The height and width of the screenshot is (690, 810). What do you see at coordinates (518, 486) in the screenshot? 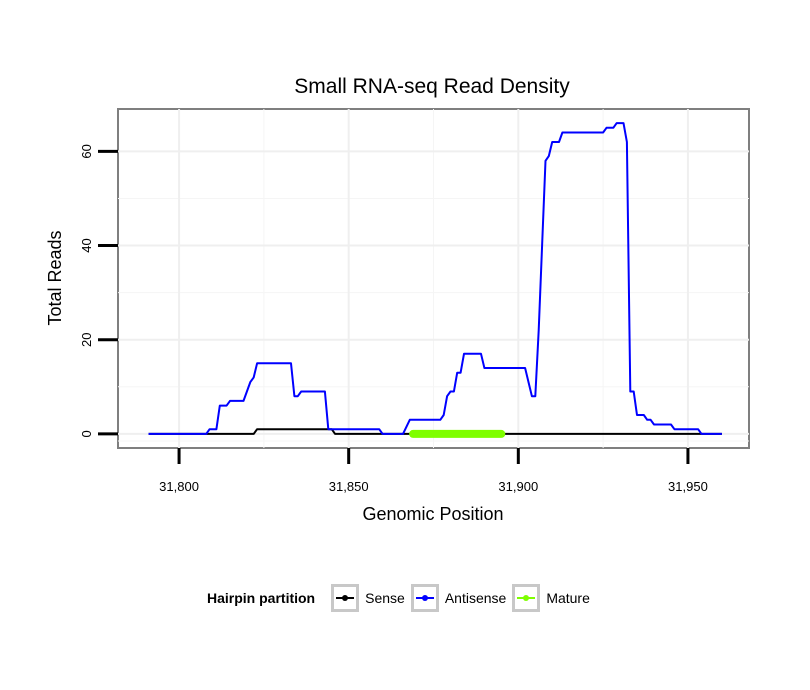
I see `x-tick-label: 31,900` at bounding box center [518, 486].